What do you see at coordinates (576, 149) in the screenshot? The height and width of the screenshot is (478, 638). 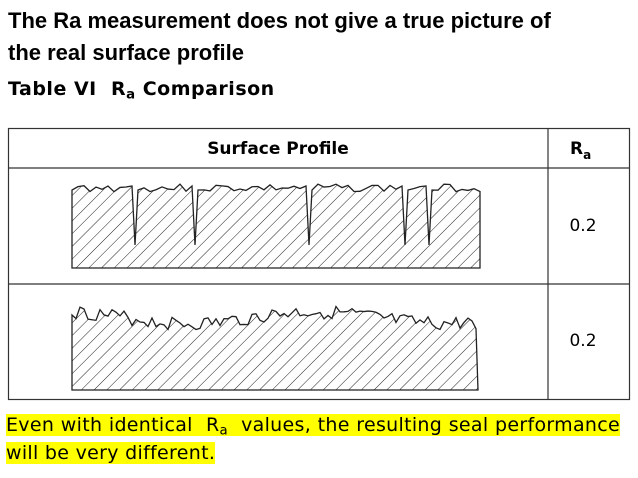 I see `header-symbol: R` at bounding box center [576, 149].